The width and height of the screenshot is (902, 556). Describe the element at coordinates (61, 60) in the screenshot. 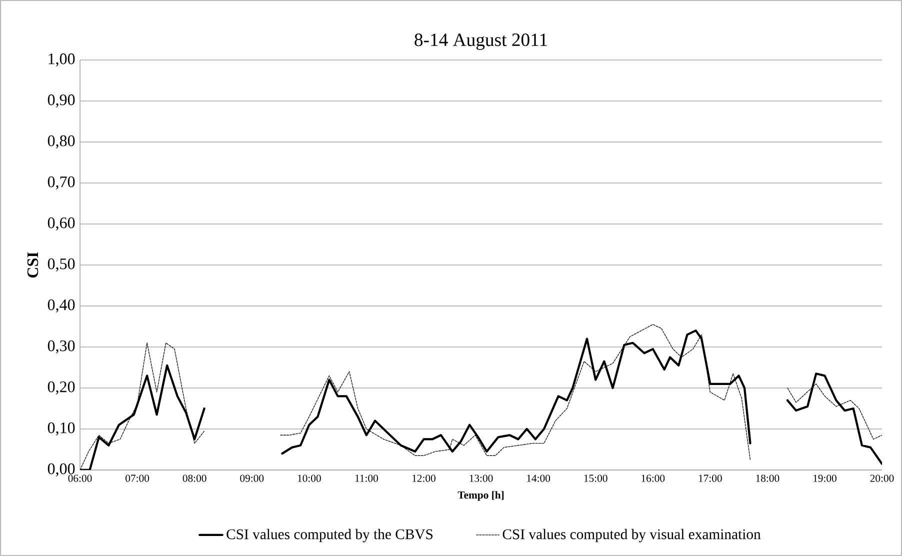

I see `y-tick-label: 1,00` at that location.